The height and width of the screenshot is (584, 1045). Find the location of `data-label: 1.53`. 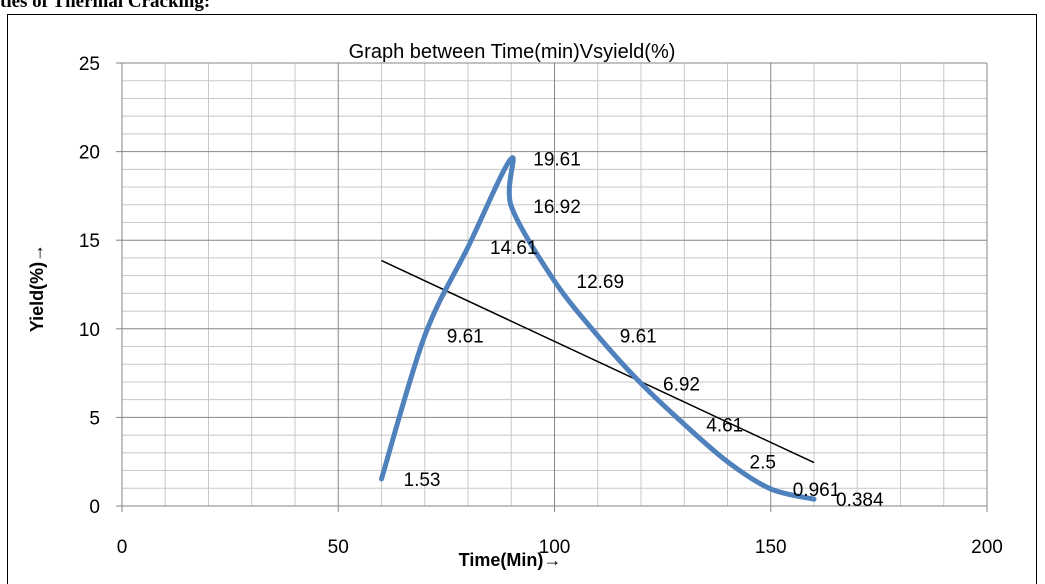

data-label: 1.53 is located at coordinates (422, 480).